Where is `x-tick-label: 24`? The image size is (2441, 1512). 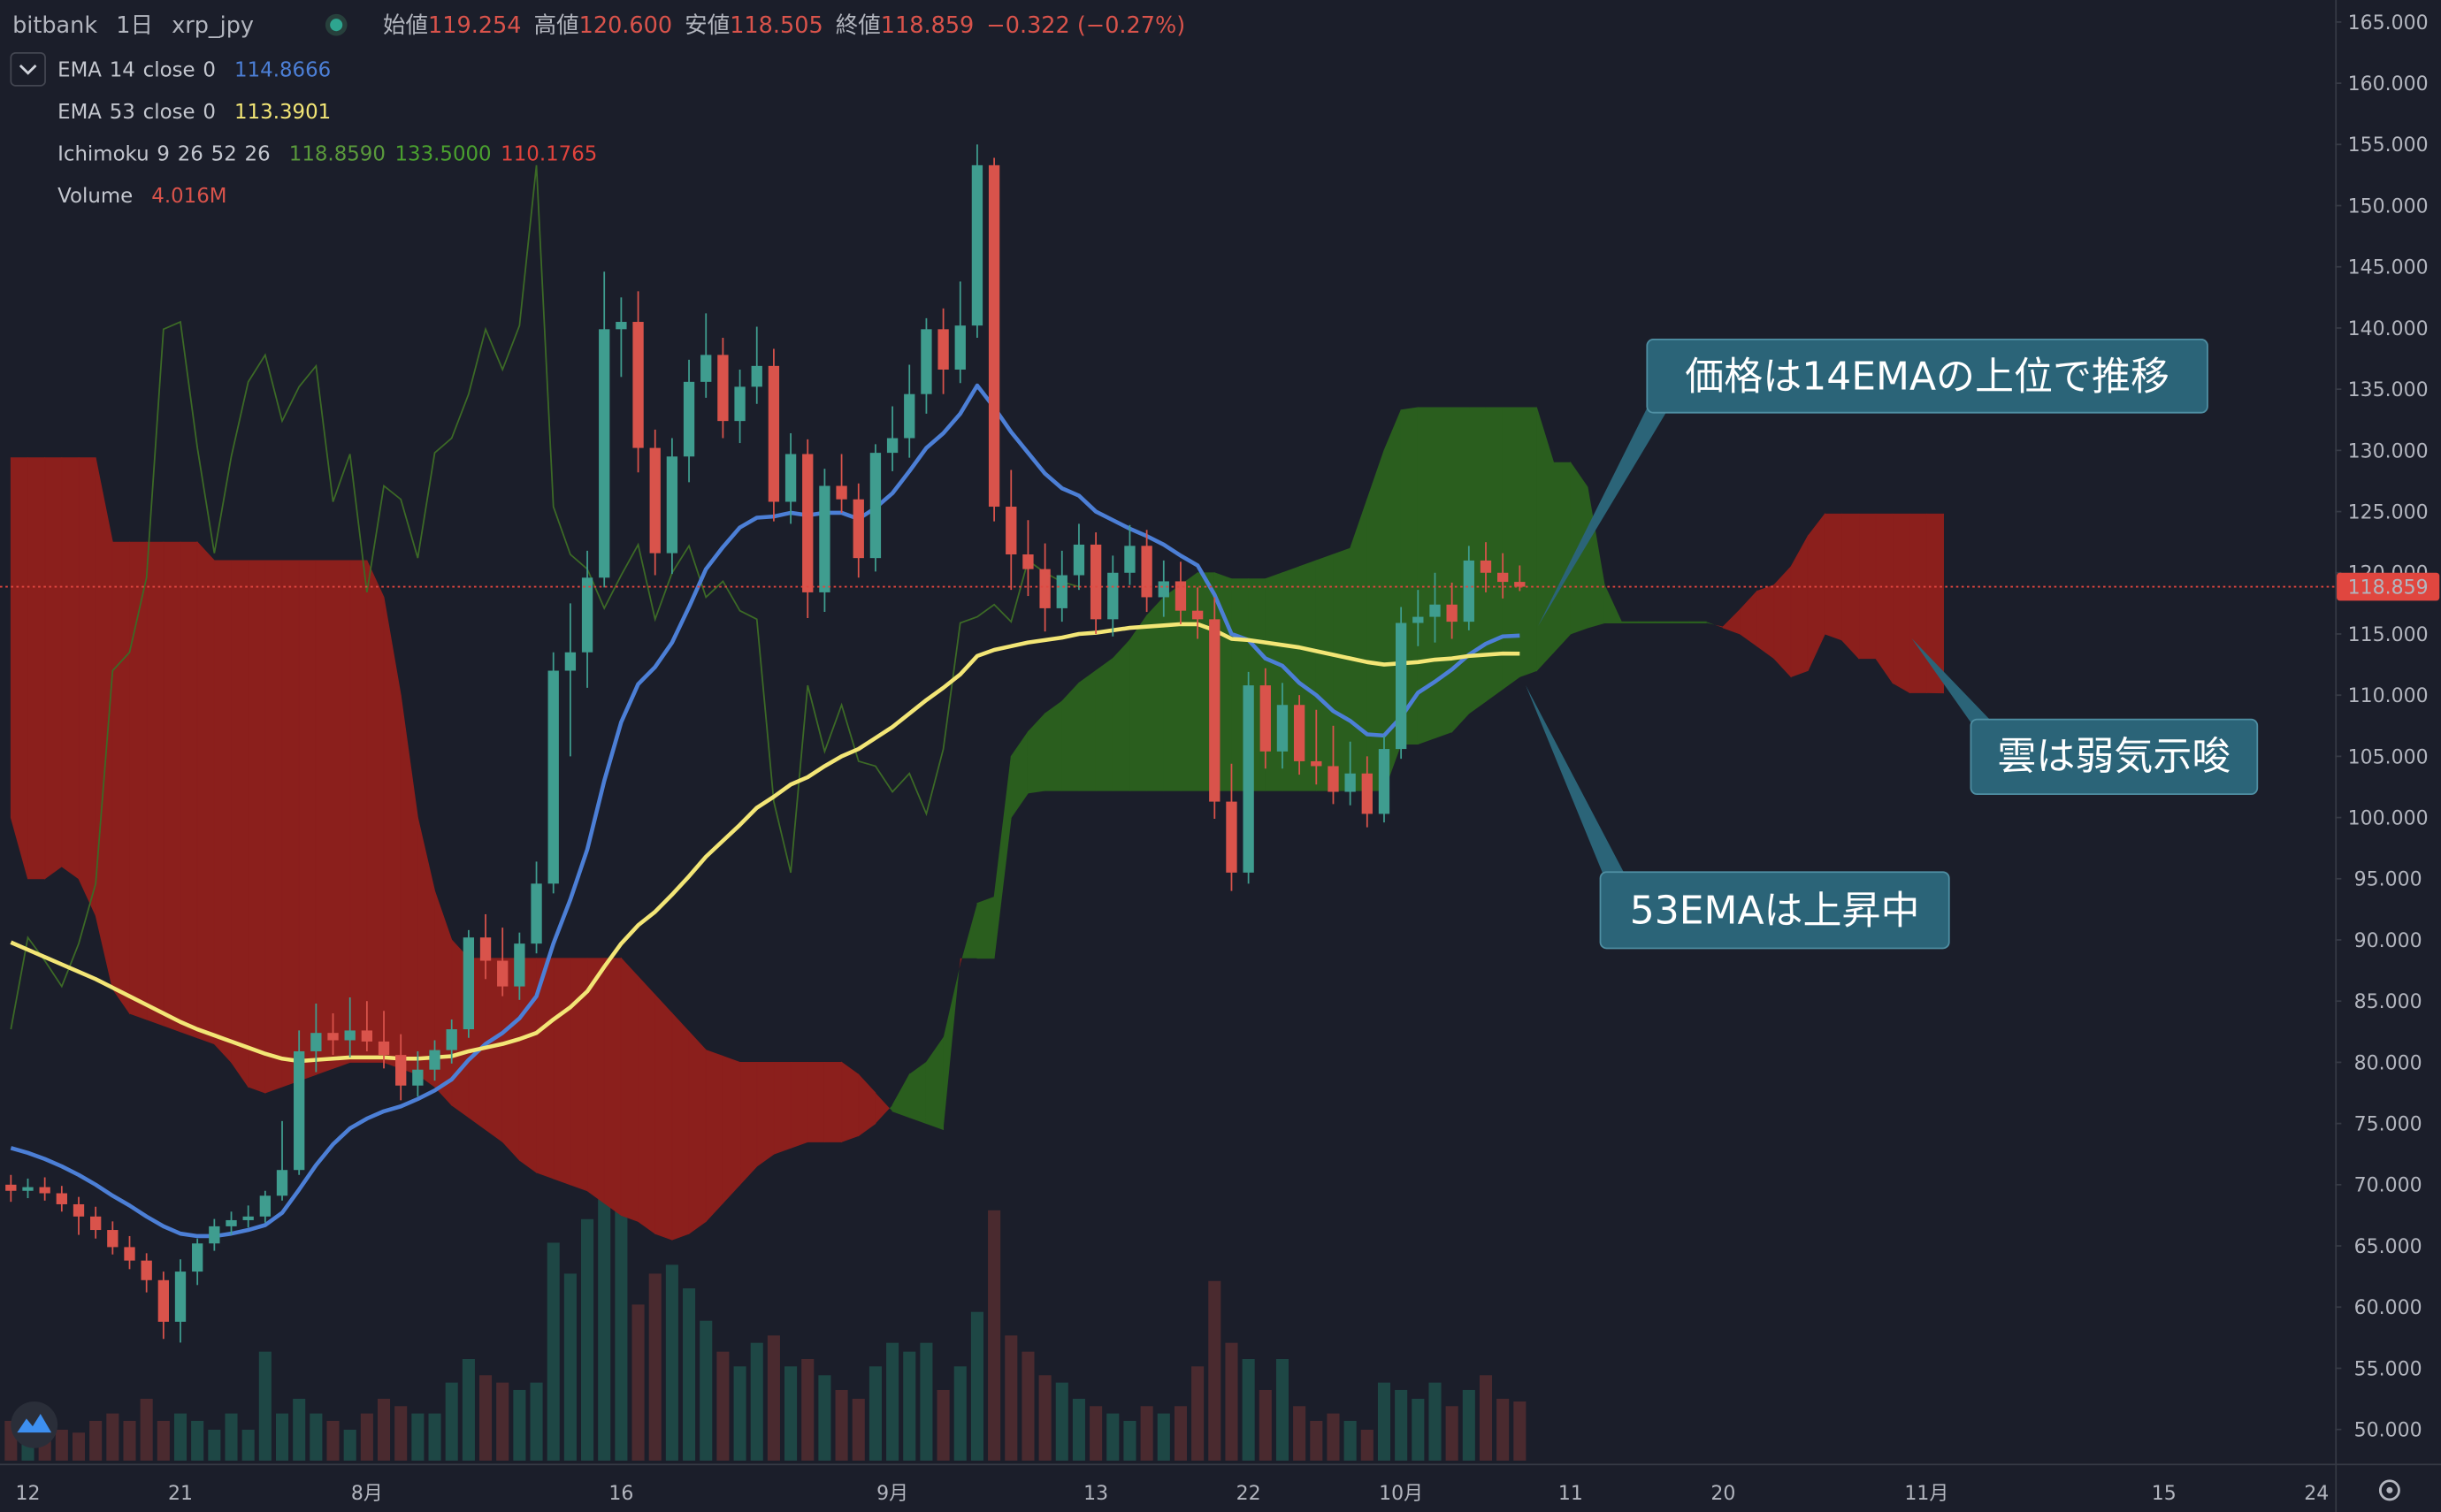 x-tick-label: 24 is located at coordinates (2316, 1494).